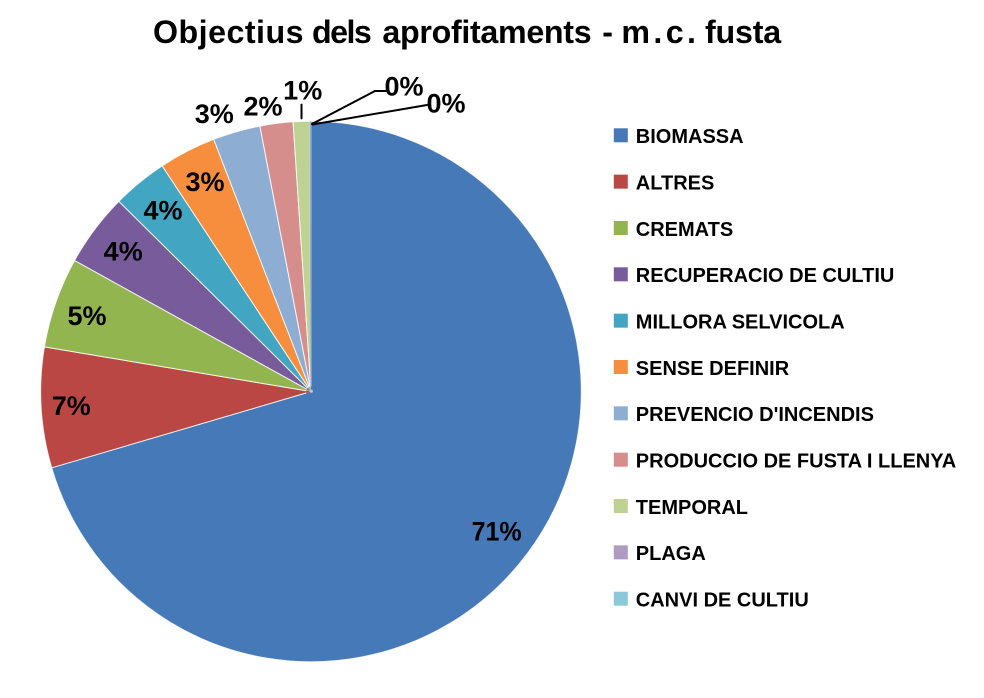 The width and height of the screenshot is (984, 698). Describe the element at coordinates (713, 369) in the screenshot. I see `svg-text: SENSE DEFINIR` at that location.